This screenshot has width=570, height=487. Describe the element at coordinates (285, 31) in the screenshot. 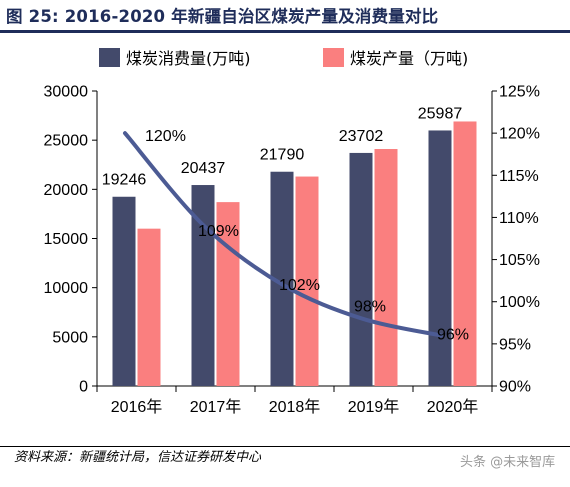

I see `title-divider` at that location.